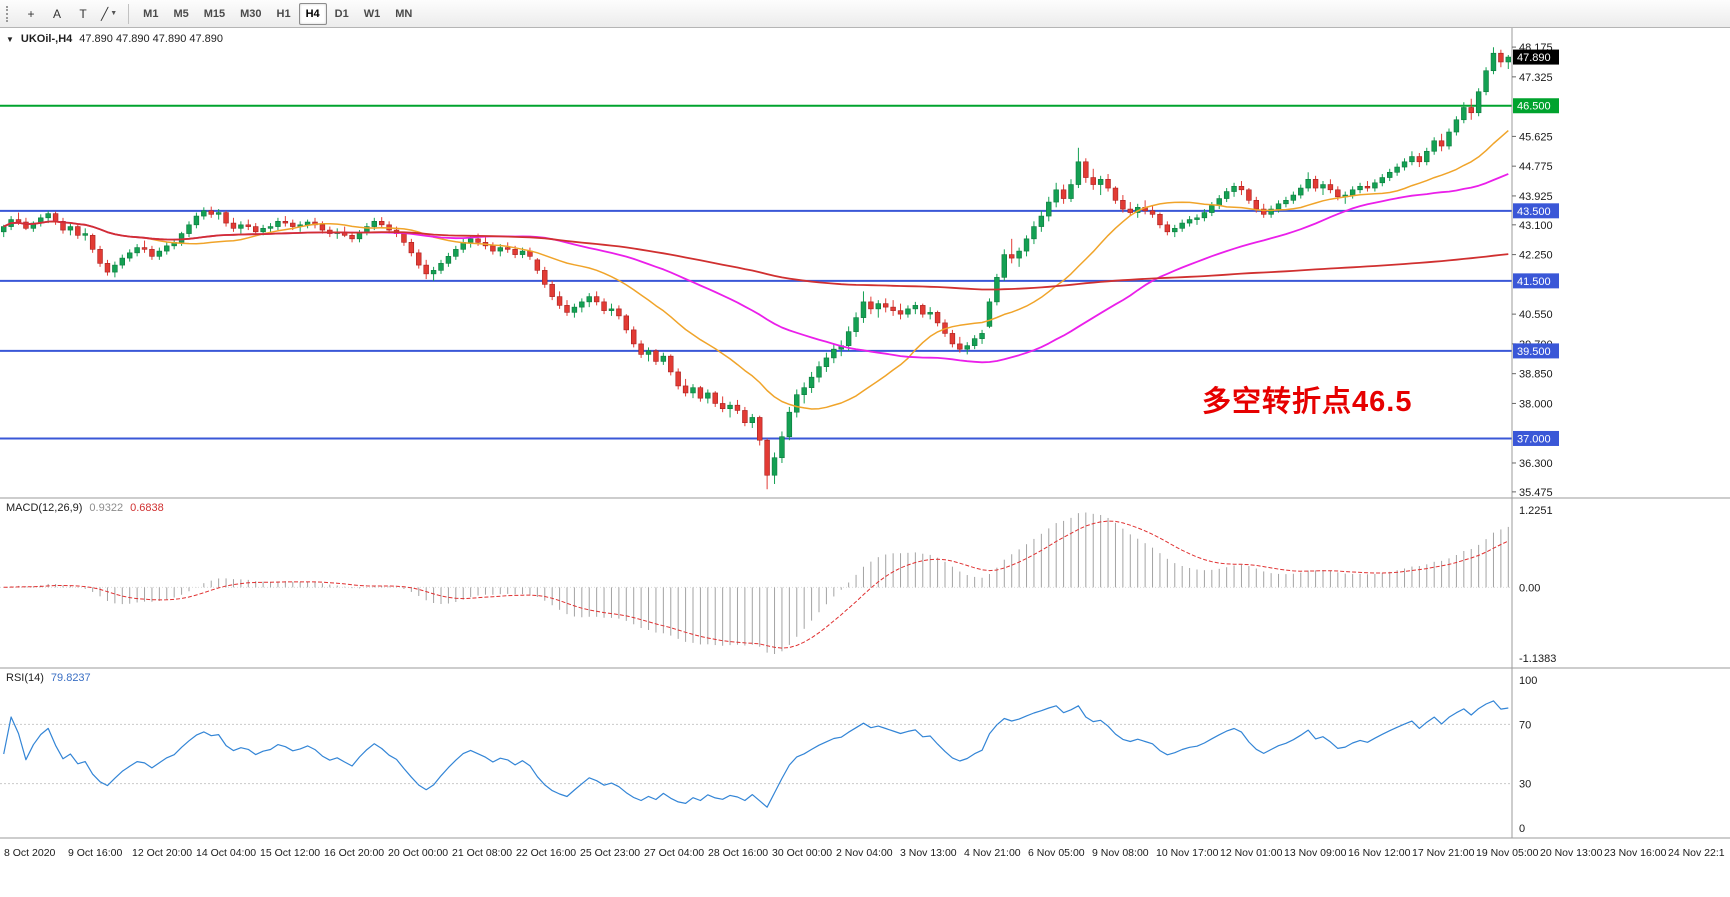 This screenshot has height=897, width=1730. Describe the element at coordinates (226, 853) in the screenshot. I see `time-label: 14 Oct 04:00` at that location.